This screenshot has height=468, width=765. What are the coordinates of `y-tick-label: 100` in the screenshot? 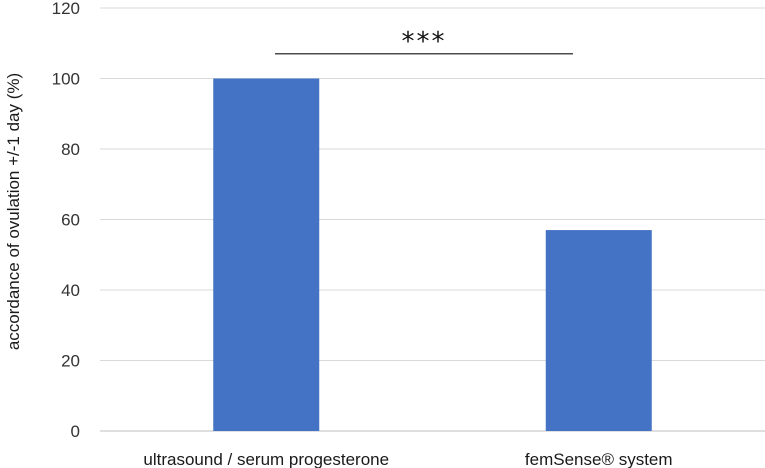 It's located at (66, 79).